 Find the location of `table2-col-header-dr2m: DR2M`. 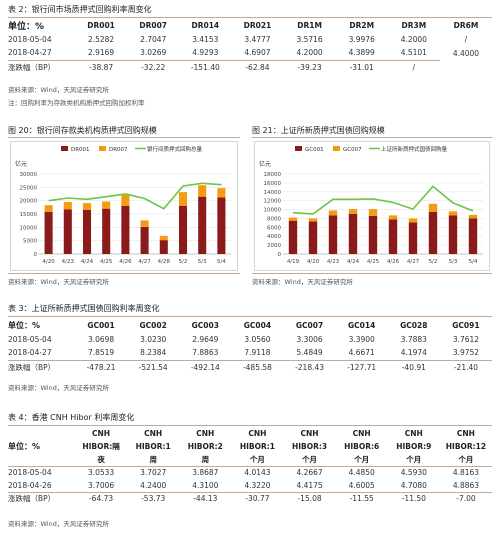

table2-col-header-dr2m: DR2M is located at coordinates (362, 25).